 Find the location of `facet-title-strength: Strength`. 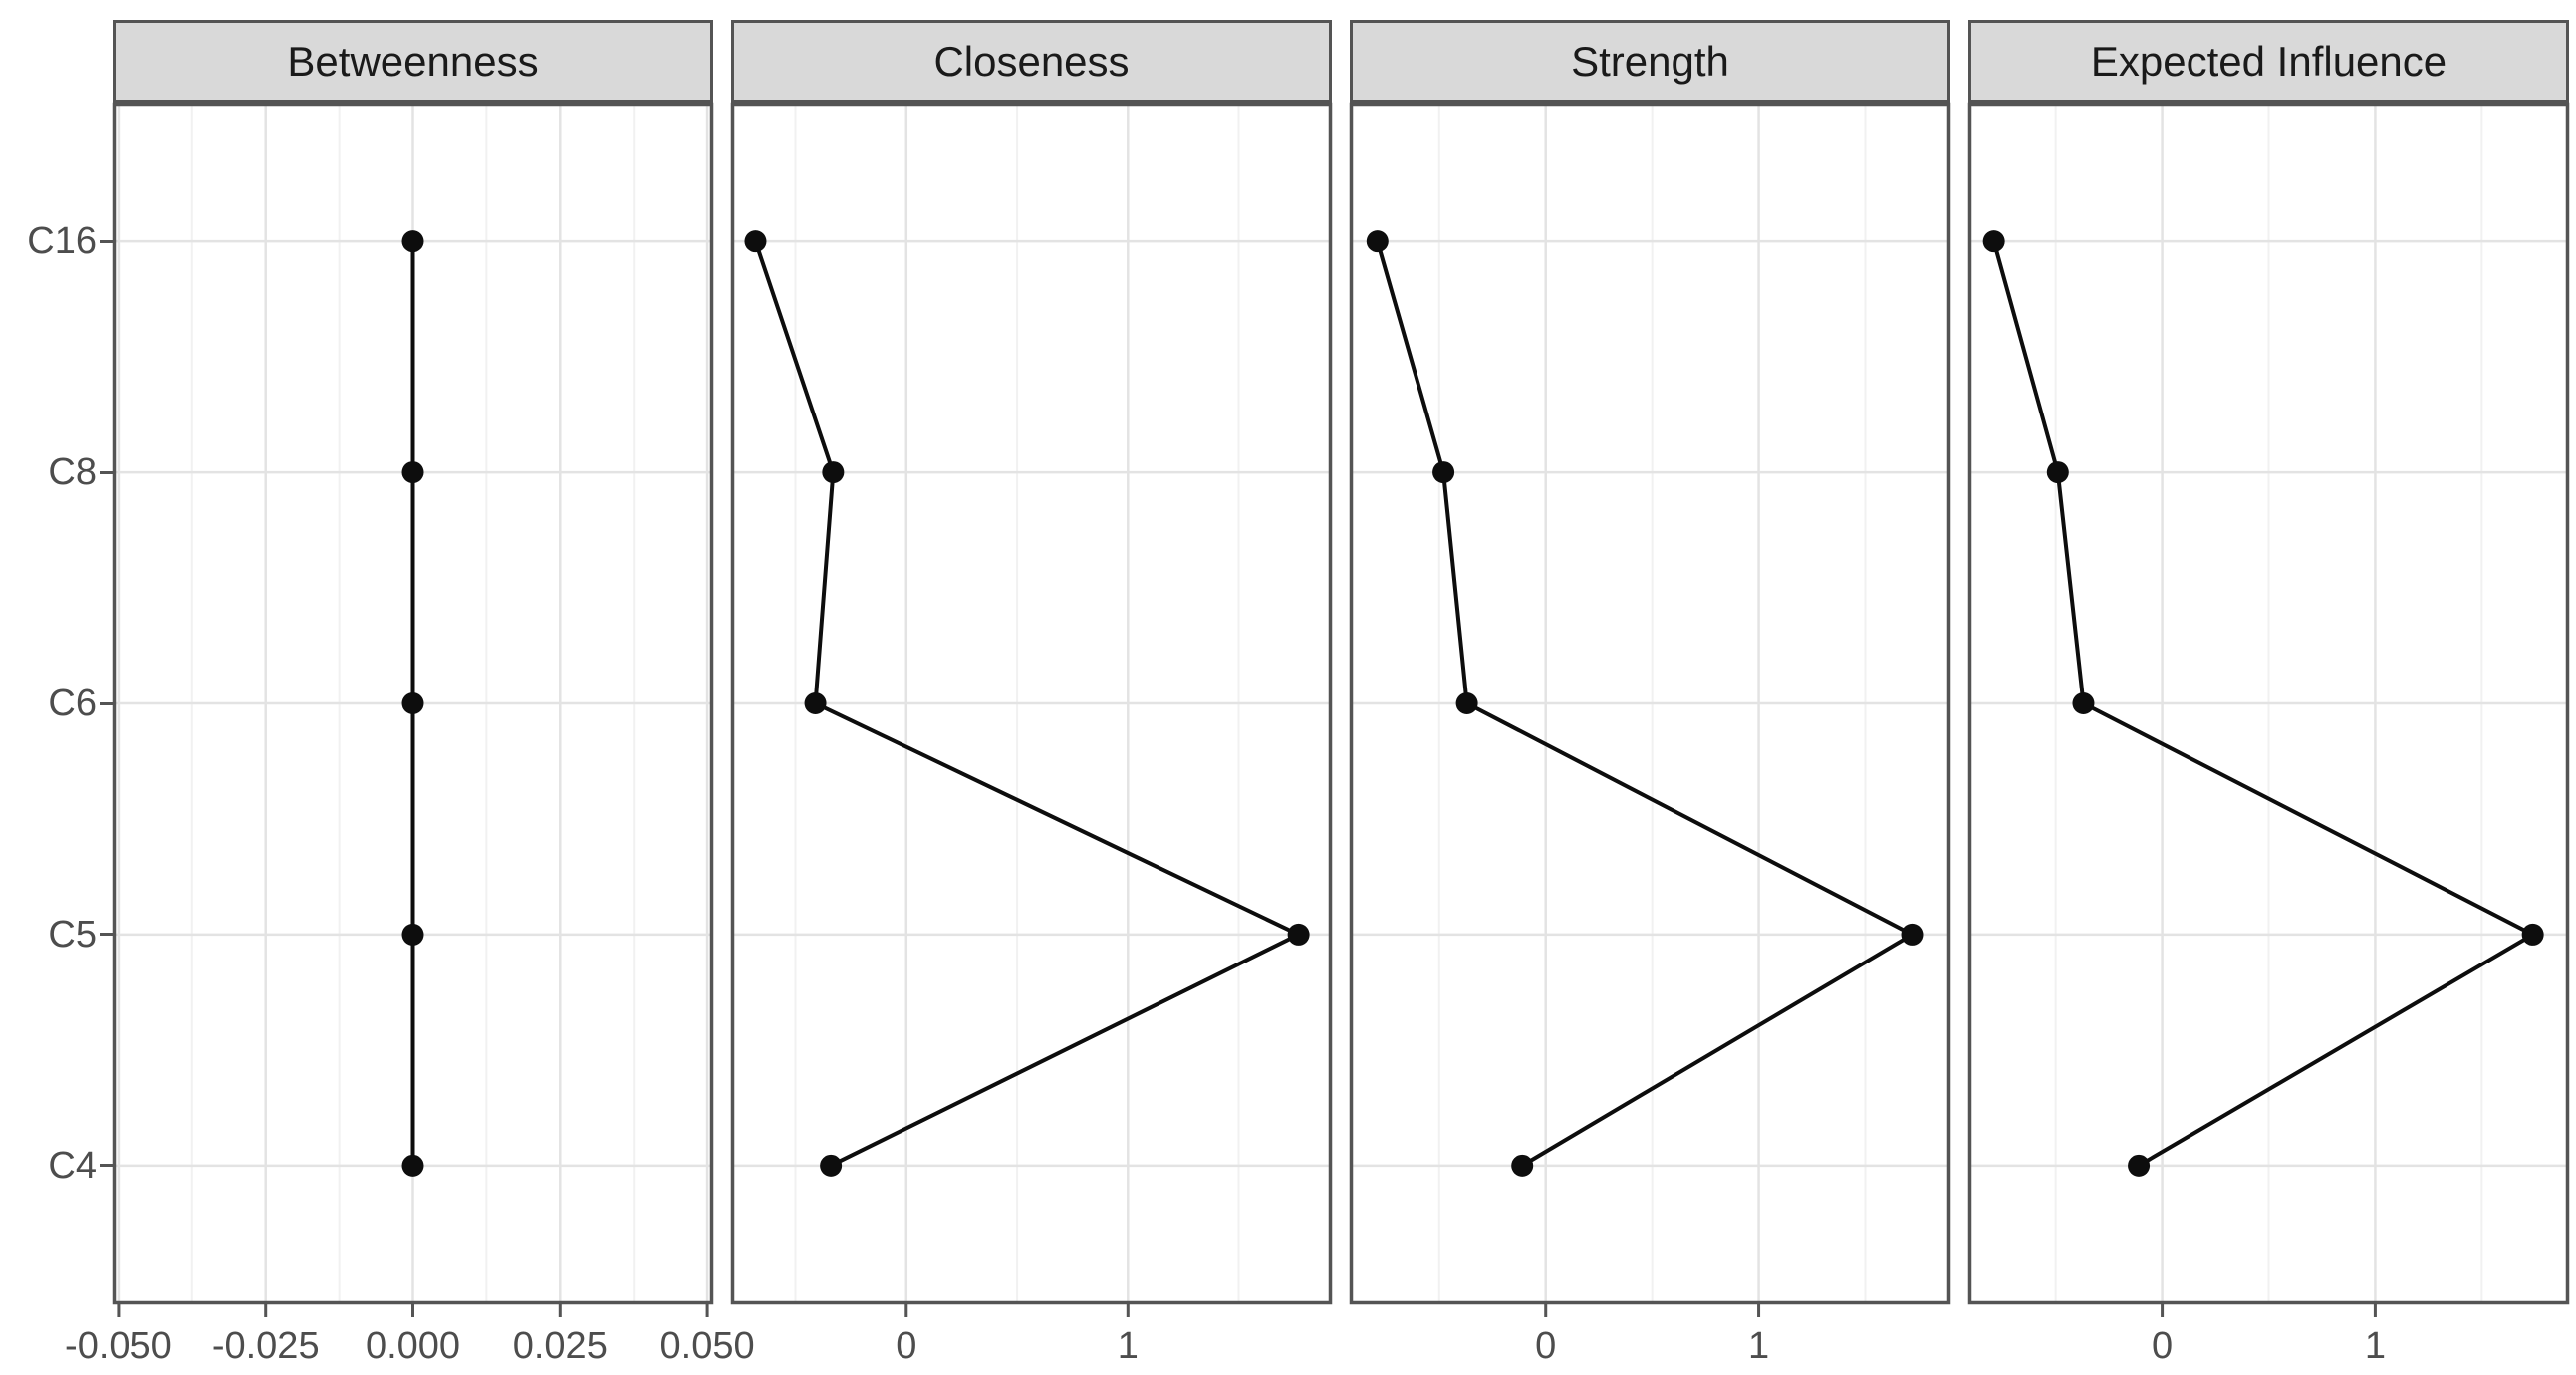

facet-title-strength: Strength is located at coordinates (1650, 61).